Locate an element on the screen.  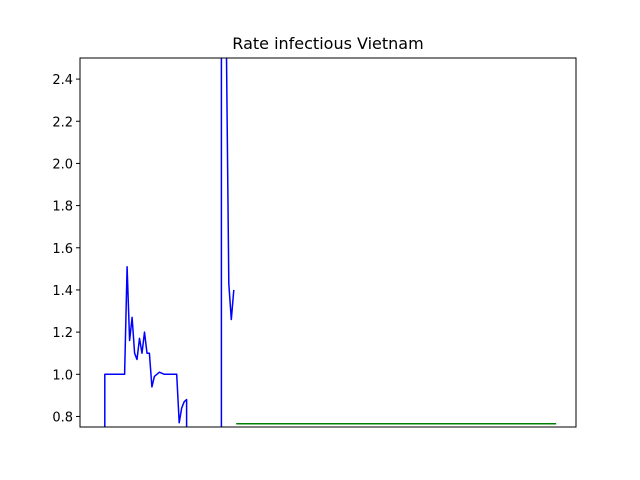
y-tick-label: 1.0 is located at coordinates (62, 375).